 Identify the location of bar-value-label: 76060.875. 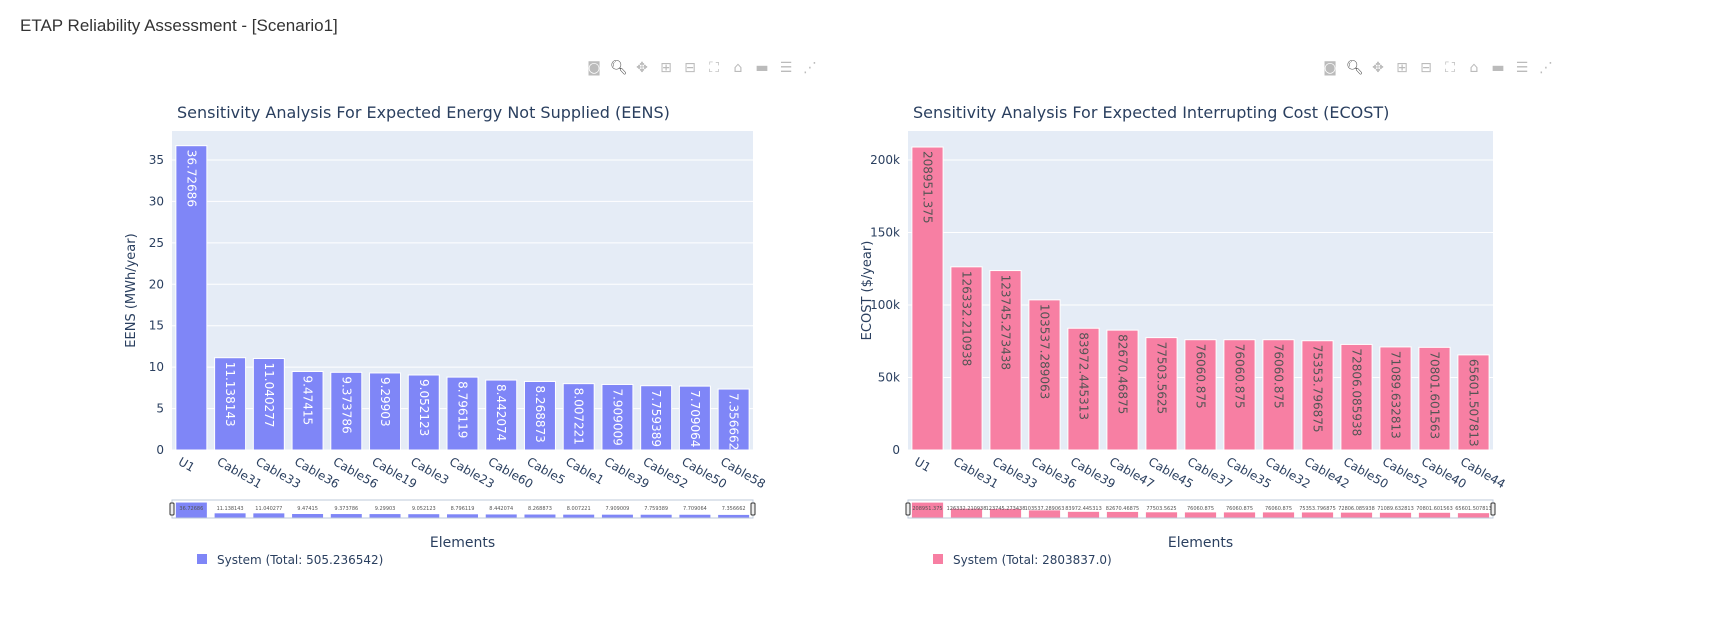
(1201, 376).